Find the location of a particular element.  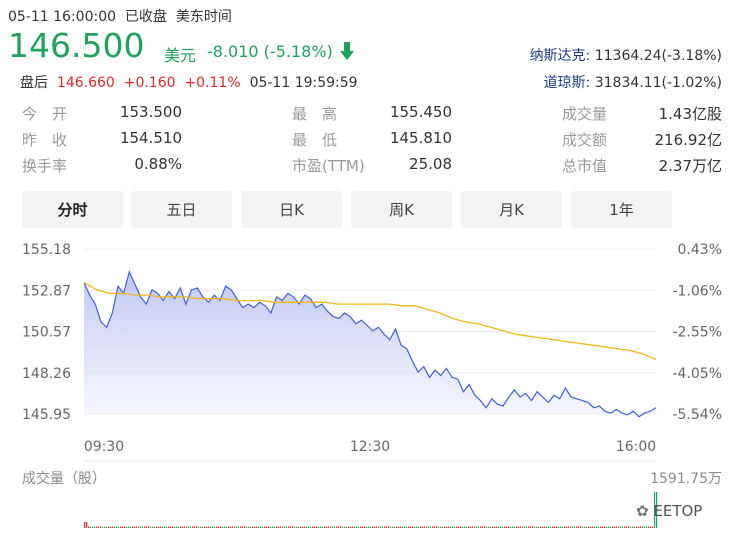

datetime: 05-11 16:00:00 已收盘 美东时间 is located at coordinates (120, 16).